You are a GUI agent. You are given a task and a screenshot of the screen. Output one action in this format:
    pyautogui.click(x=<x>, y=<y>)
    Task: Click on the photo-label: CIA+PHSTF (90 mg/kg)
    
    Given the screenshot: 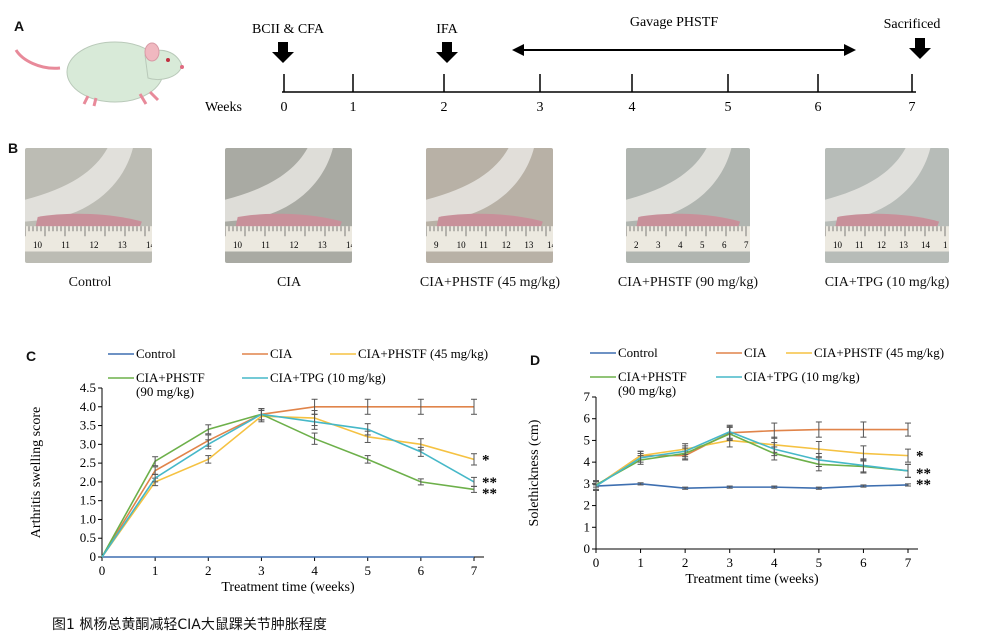 What is the action you would take?
    pyautogui.click(x=688, y=282)
    